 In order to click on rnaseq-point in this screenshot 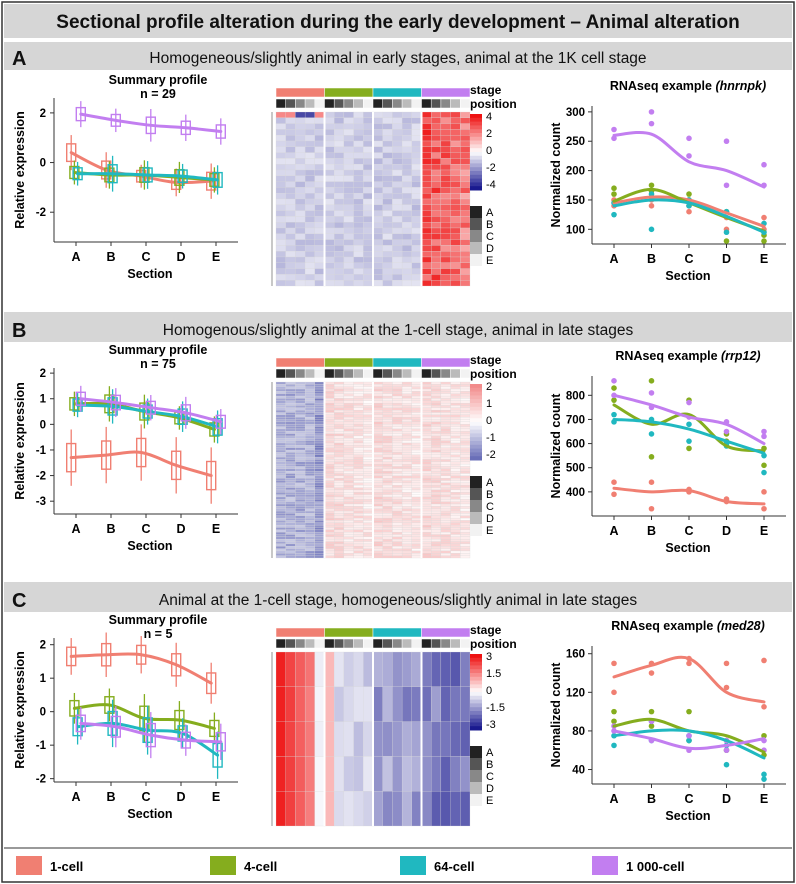, I will do `click(764, 472)`.